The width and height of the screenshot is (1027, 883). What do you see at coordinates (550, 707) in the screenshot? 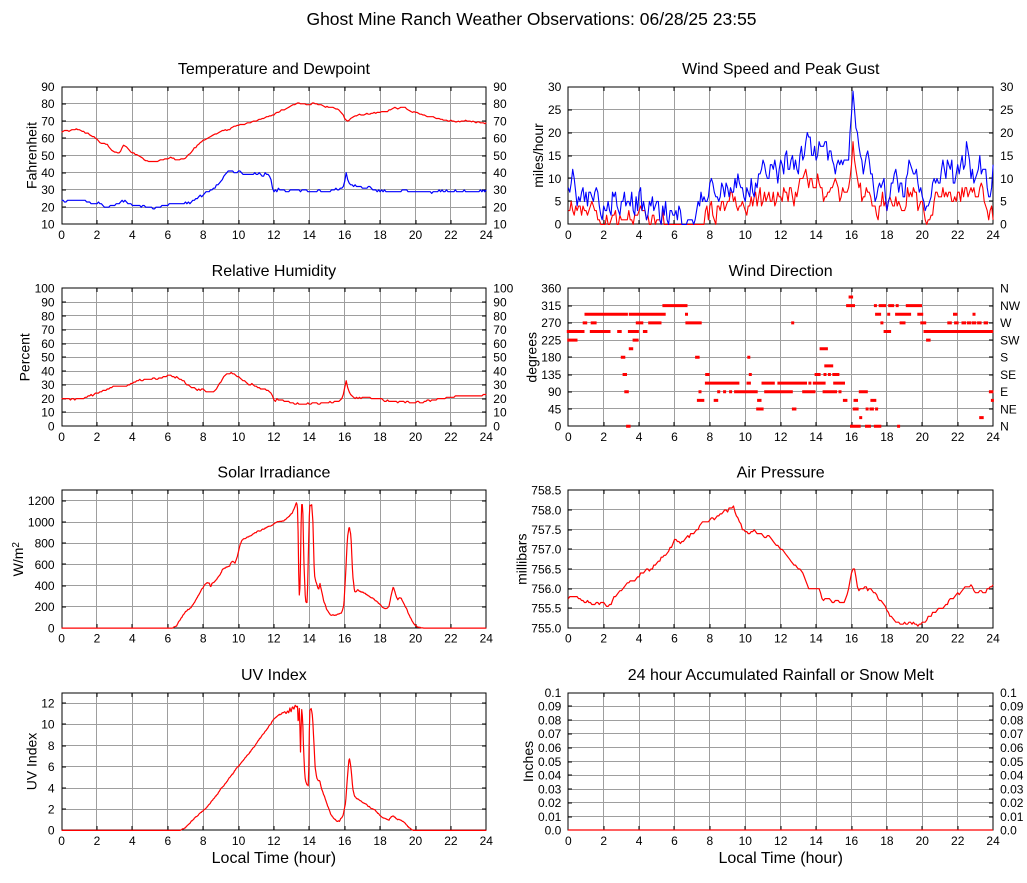
I see `svg-text: 0.09` at bounding box center [550, 707].